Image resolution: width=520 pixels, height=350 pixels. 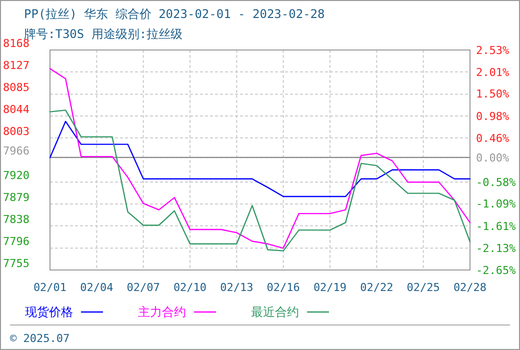 I want to click on y2-tick-label: 0.46%, so click(x=493, y=138).